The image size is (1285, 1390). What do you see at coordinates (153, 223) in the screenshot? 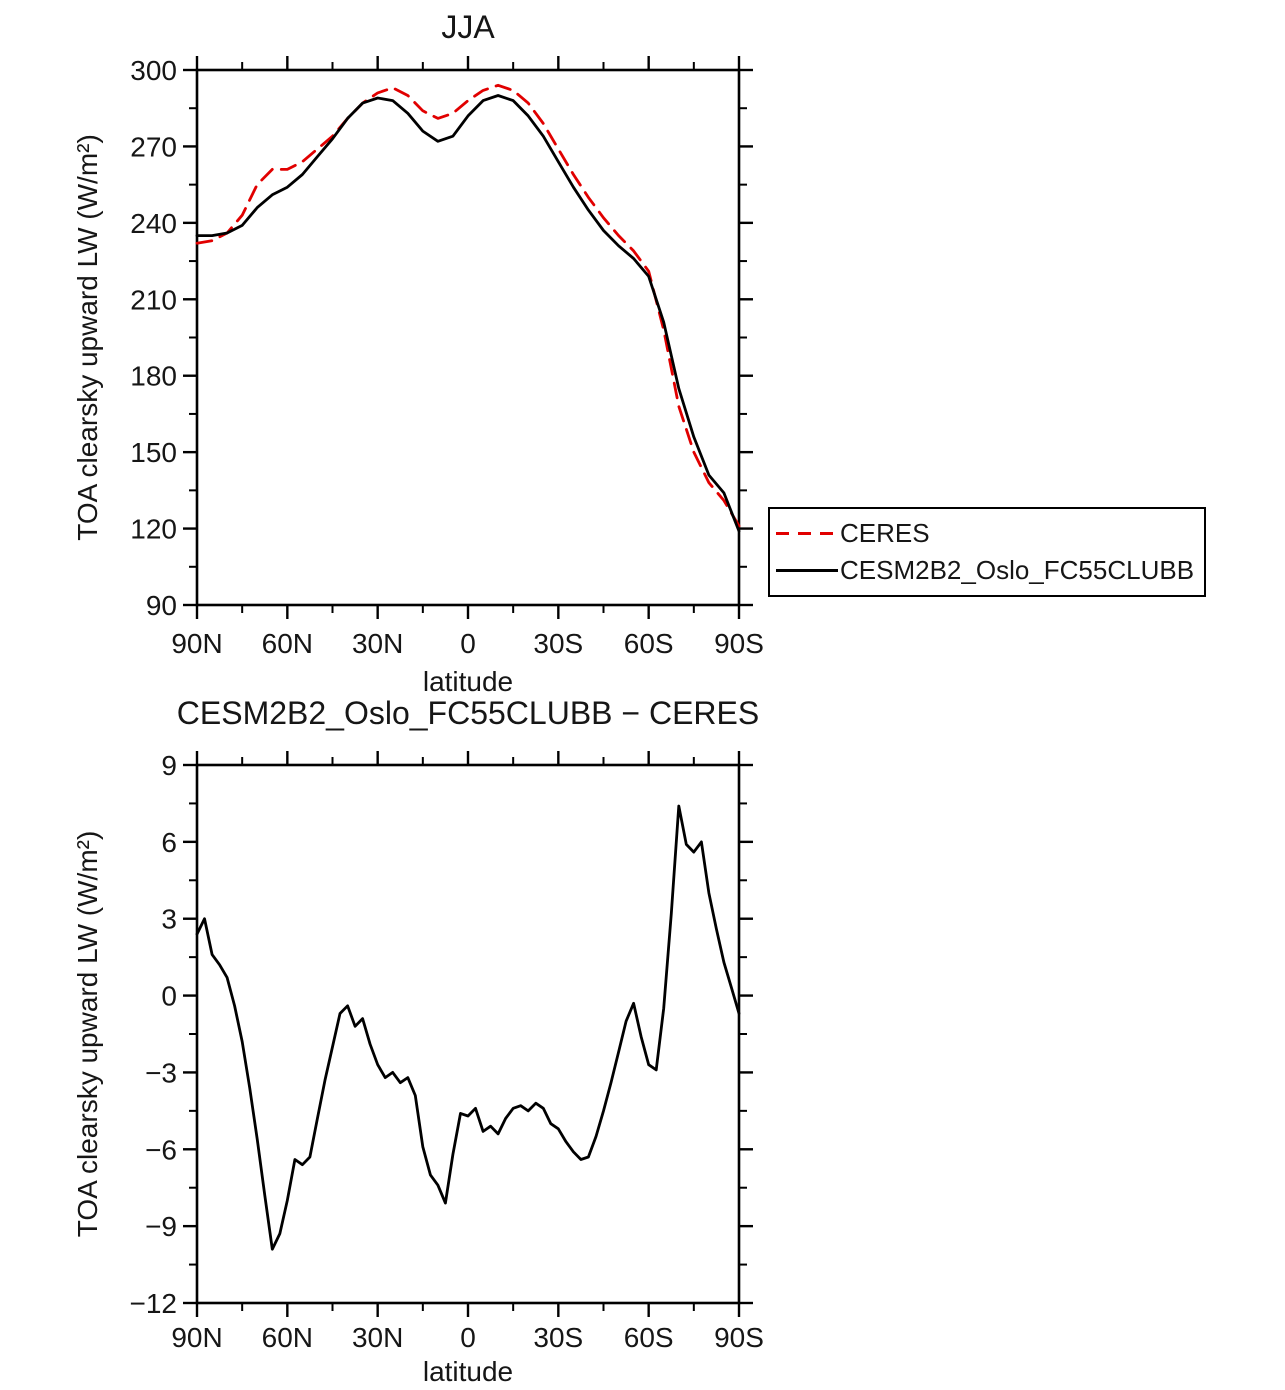
I see `y-tick-label: 240` at bounding box center [153, 223].